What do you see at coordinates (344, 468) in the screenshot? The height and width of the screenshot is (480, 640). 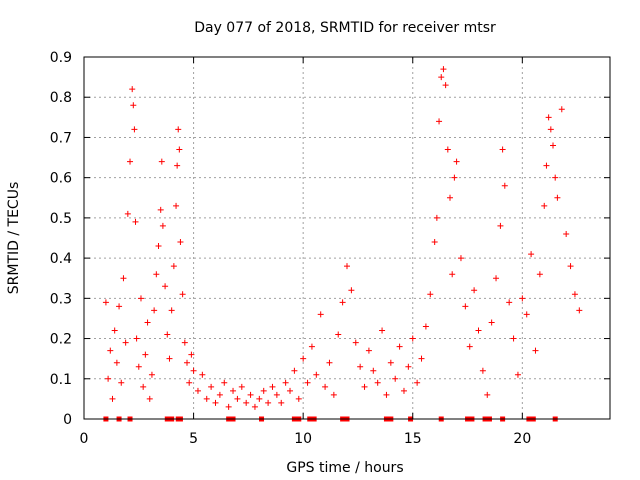 I see `x-axis-label: GPS time / hours` at bounding box center [344, 468].